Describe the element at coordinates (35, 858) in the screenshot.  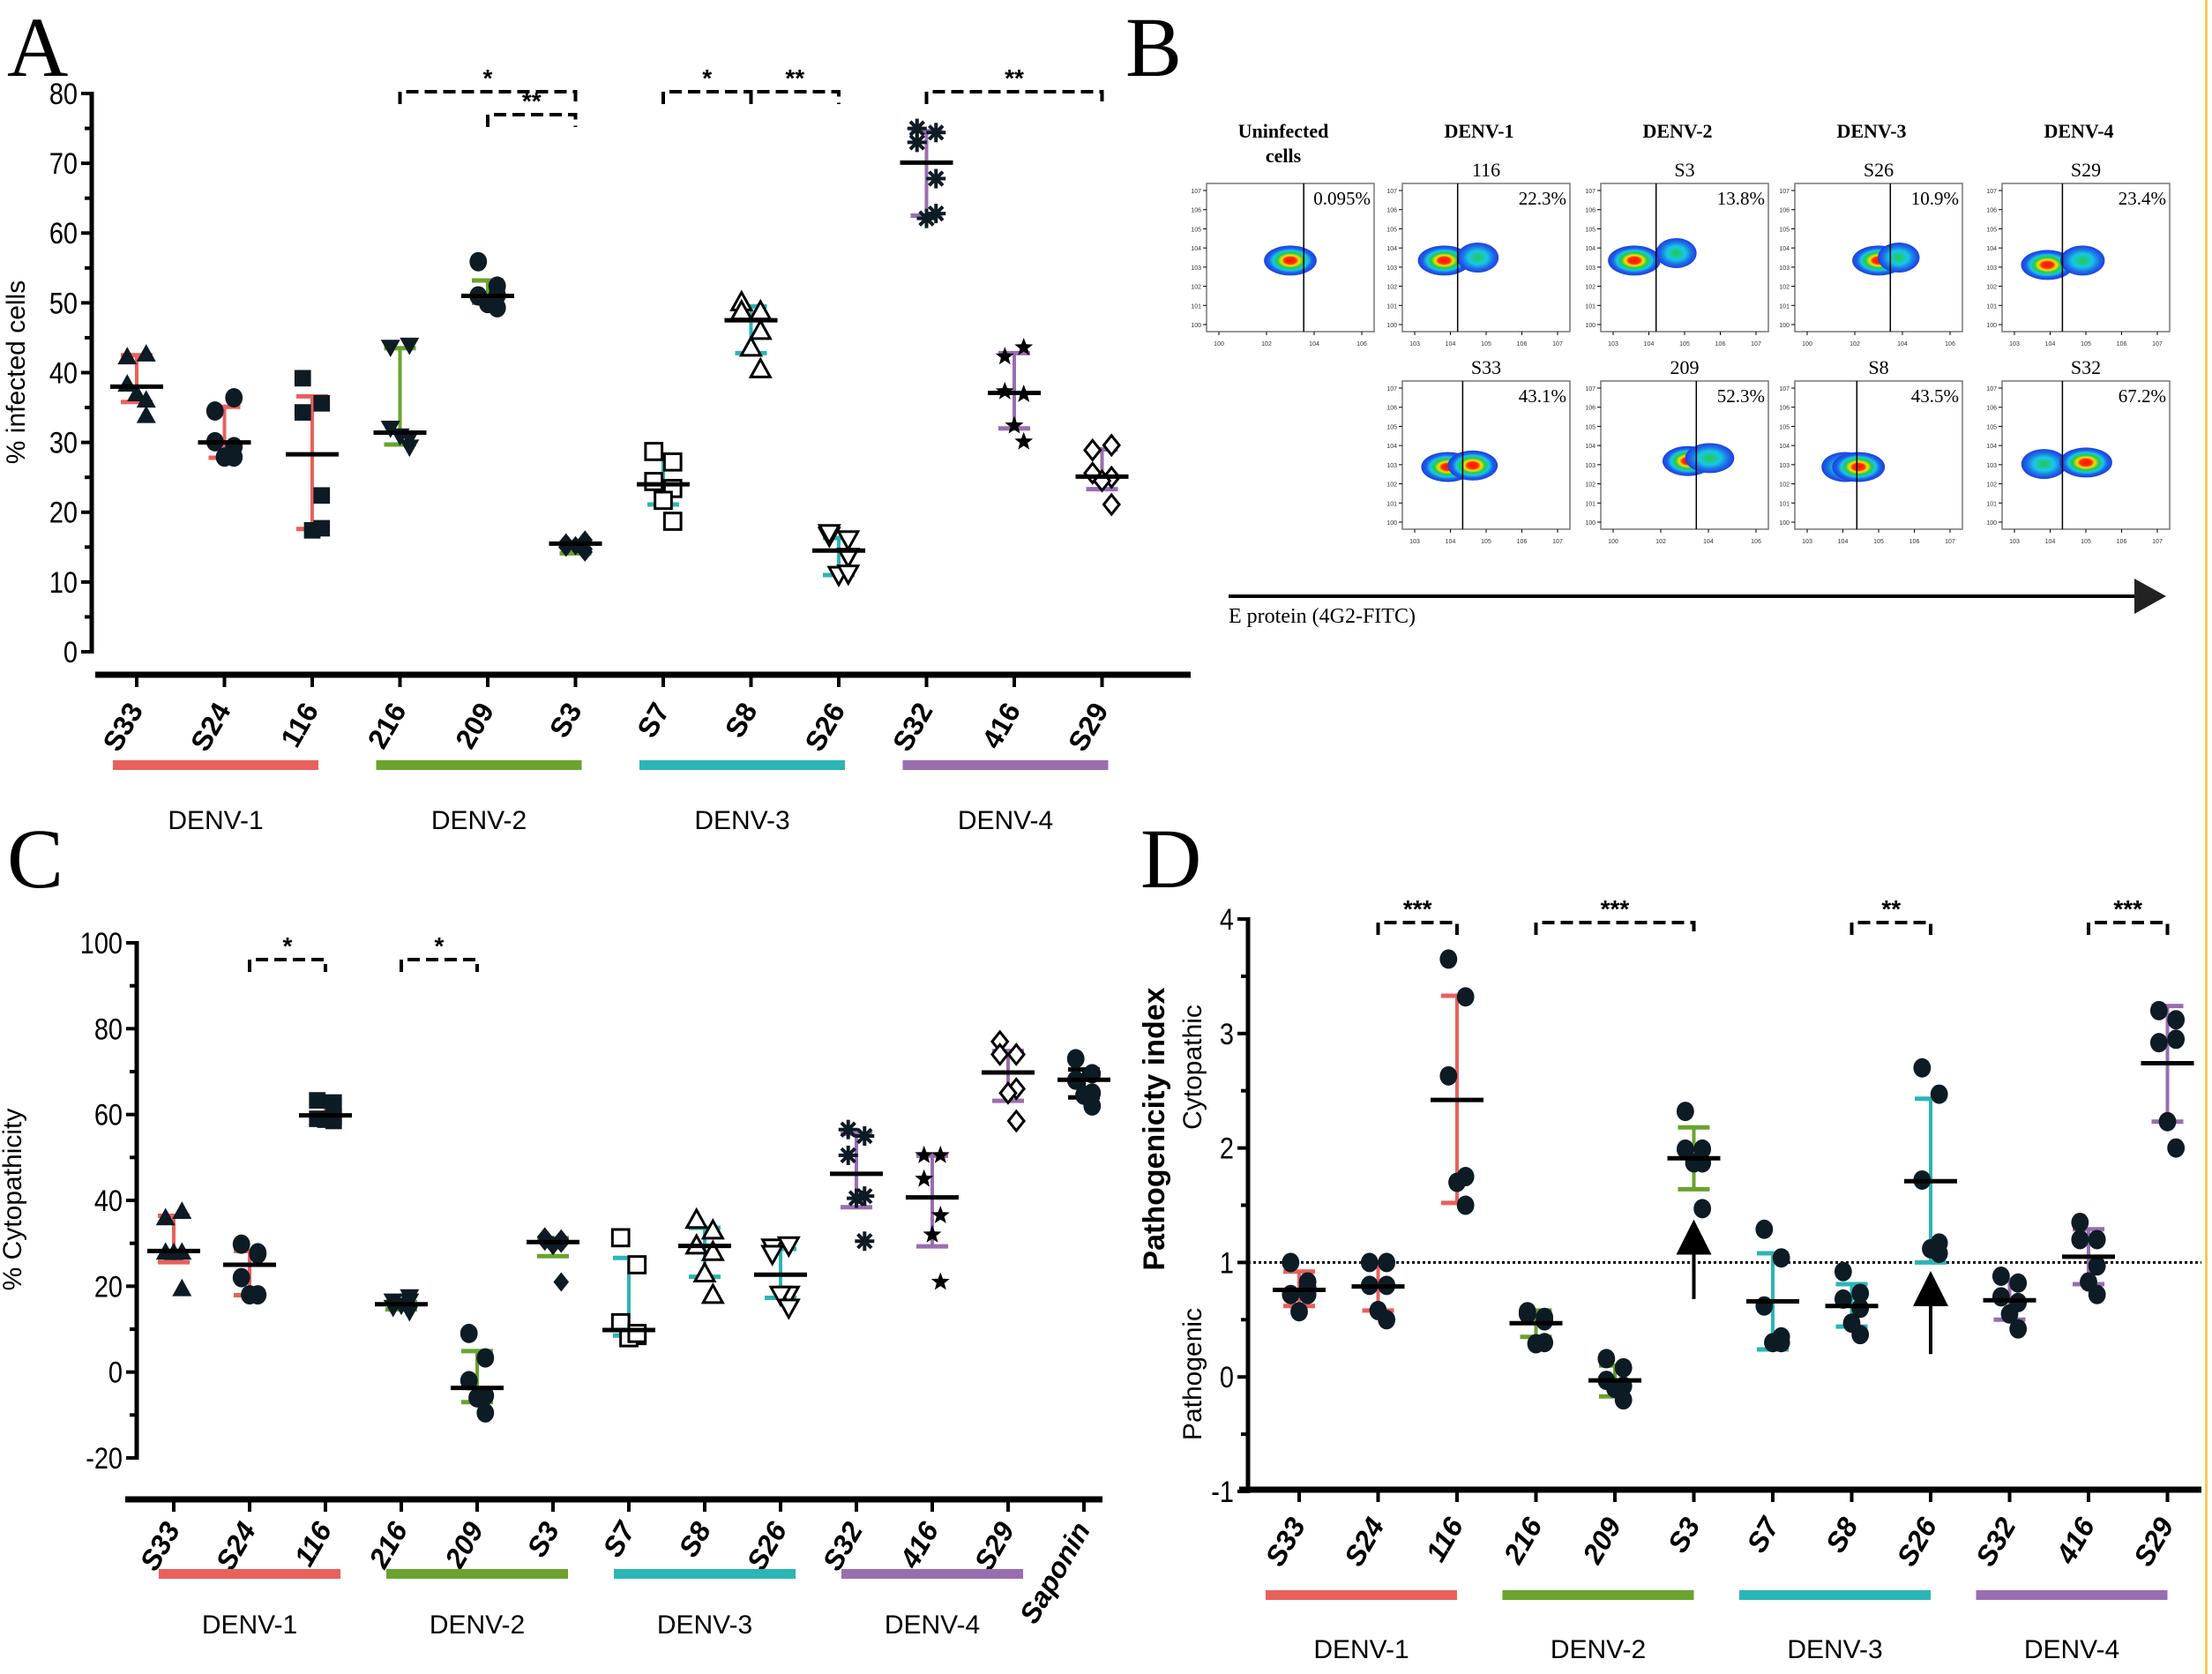
I see `panel-letter-c: C` at that location.